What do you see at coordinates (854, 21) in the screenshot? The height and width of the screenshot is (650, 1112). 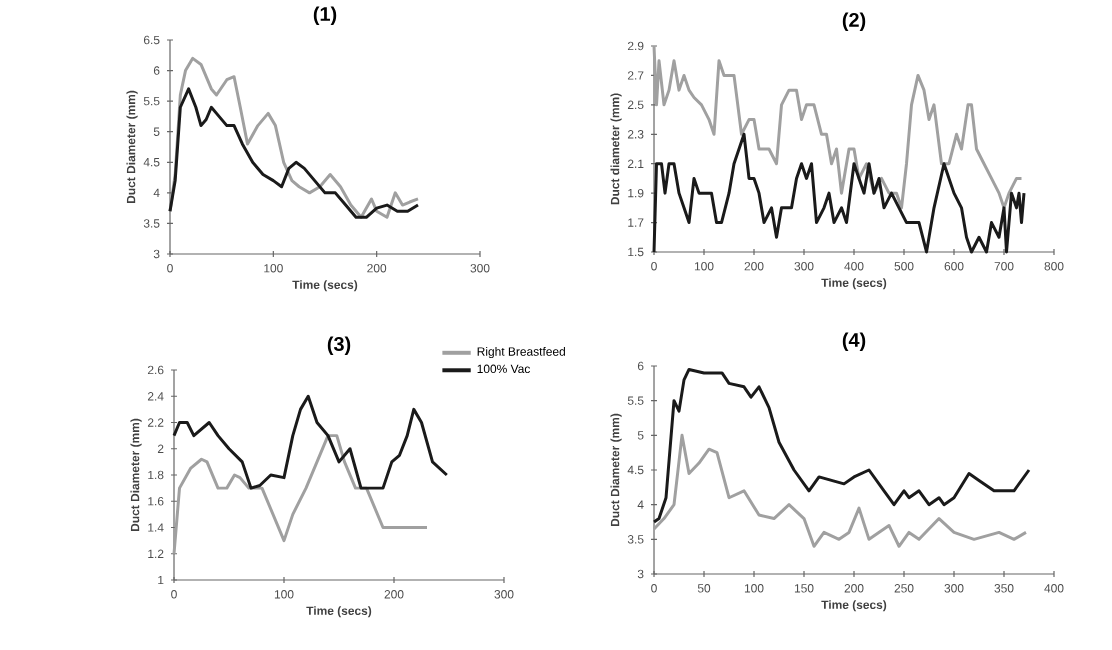 I see `chart-title: (2)` at bounding box center [854, 21].